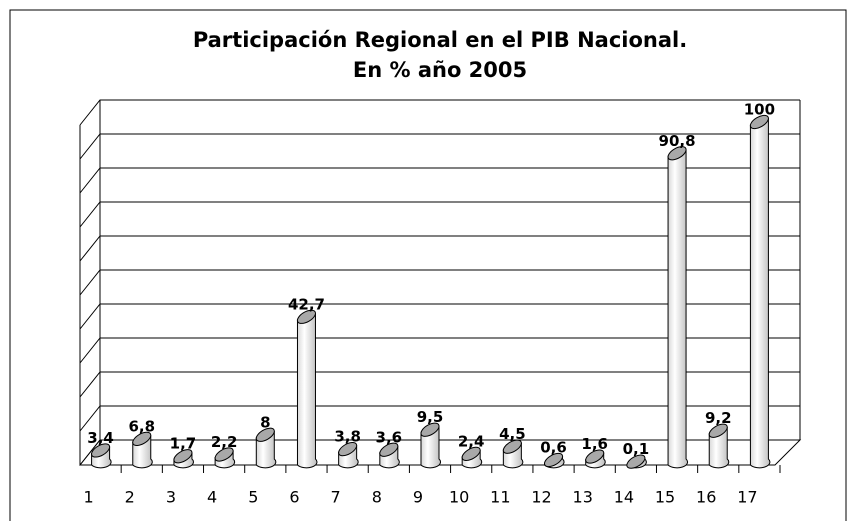 Image resolution: width=856 pixels, height=521 pixels. Describe the element at coordinates (306, 304) in the screenshot. I see `value-label: 42,7` at that location.